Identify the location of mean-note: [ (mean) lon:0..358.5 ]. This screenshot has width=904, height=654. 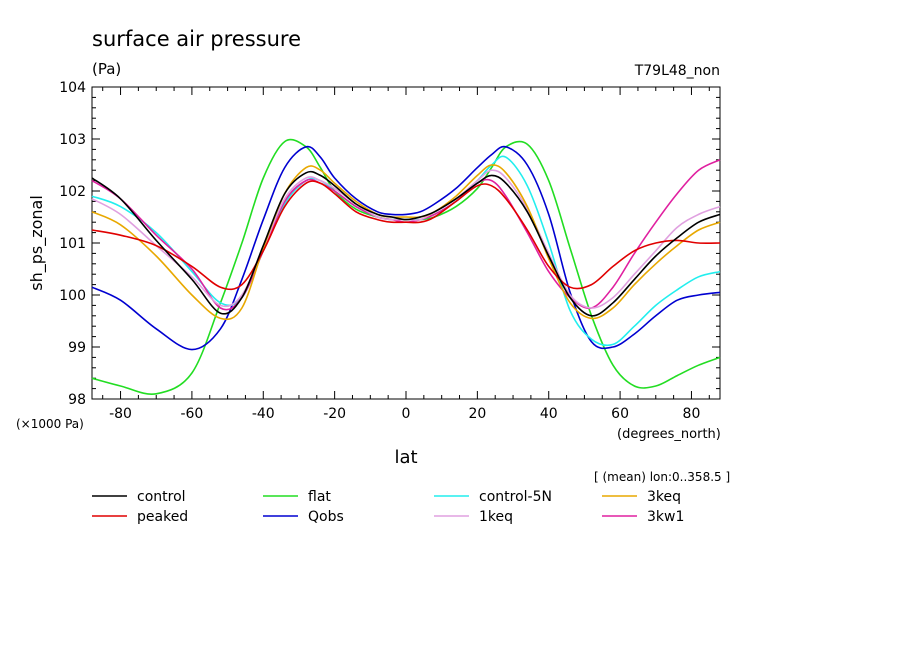
(662, 477).